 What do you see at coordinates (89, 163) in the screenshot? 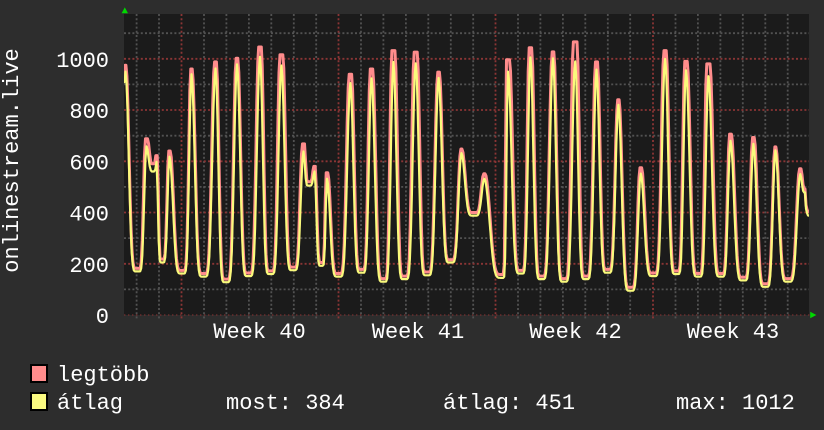
I see `svg-text: 600` at bounding box center [89, 163].